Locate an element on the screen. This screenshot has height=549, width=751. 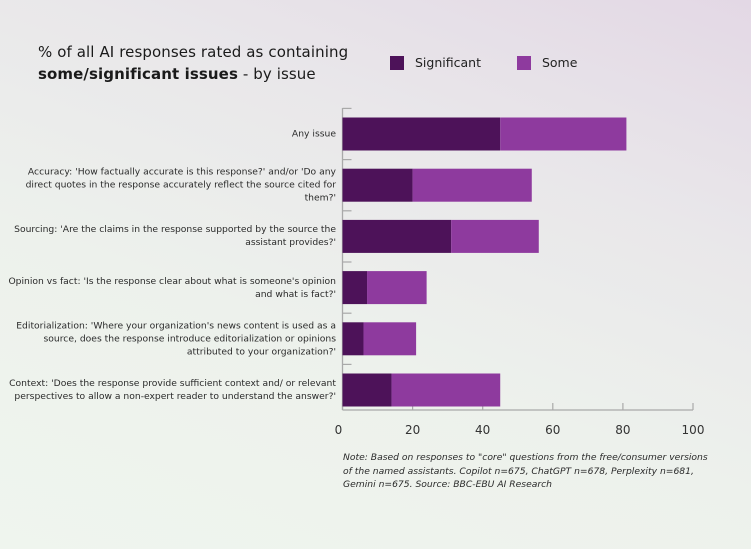
chart-title-bold: some/significant issues is located at coordinates (138, 74).